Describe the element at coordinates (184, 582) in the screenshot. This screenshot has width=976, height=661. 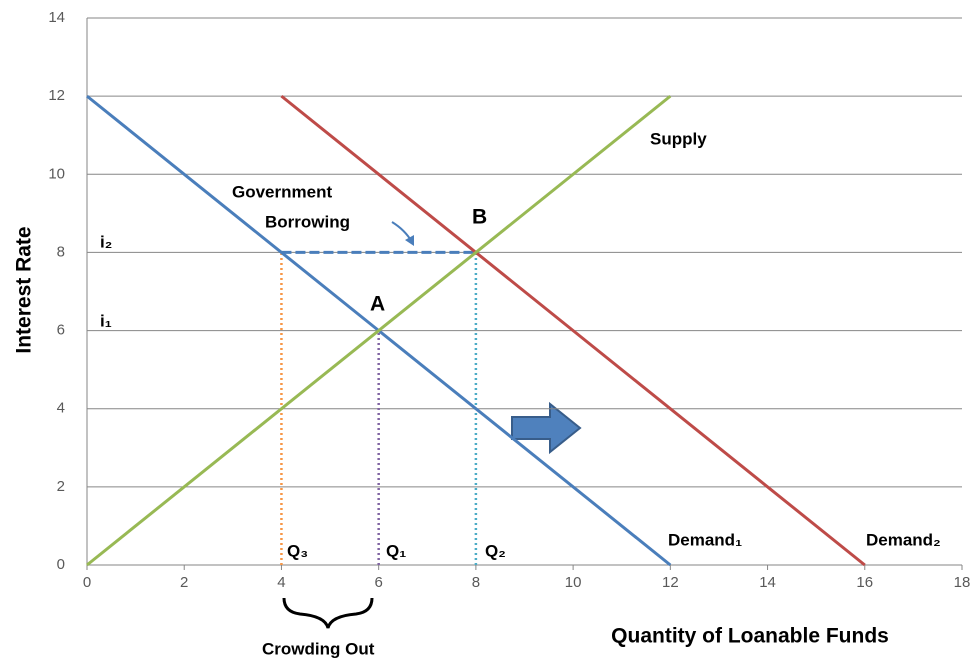
I see `x-tick-label: 2` at that location.